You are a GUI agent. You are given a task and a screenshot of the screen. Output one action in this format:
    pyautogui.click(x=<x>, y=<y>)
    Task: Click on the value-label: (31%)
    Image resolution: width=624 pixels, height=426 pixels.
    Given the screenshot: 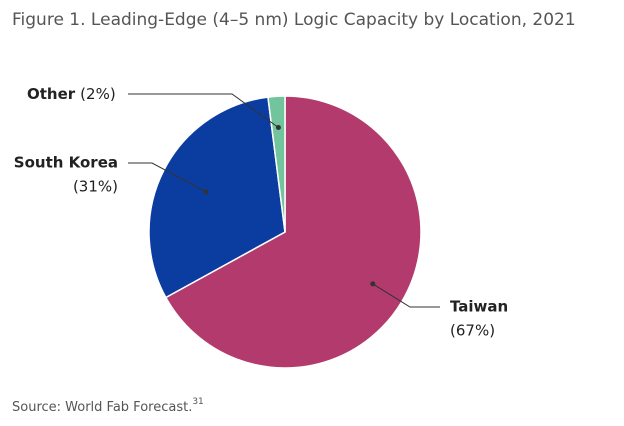 What is the action you would take?
    pyautogui.click(x=95, y=187)
    